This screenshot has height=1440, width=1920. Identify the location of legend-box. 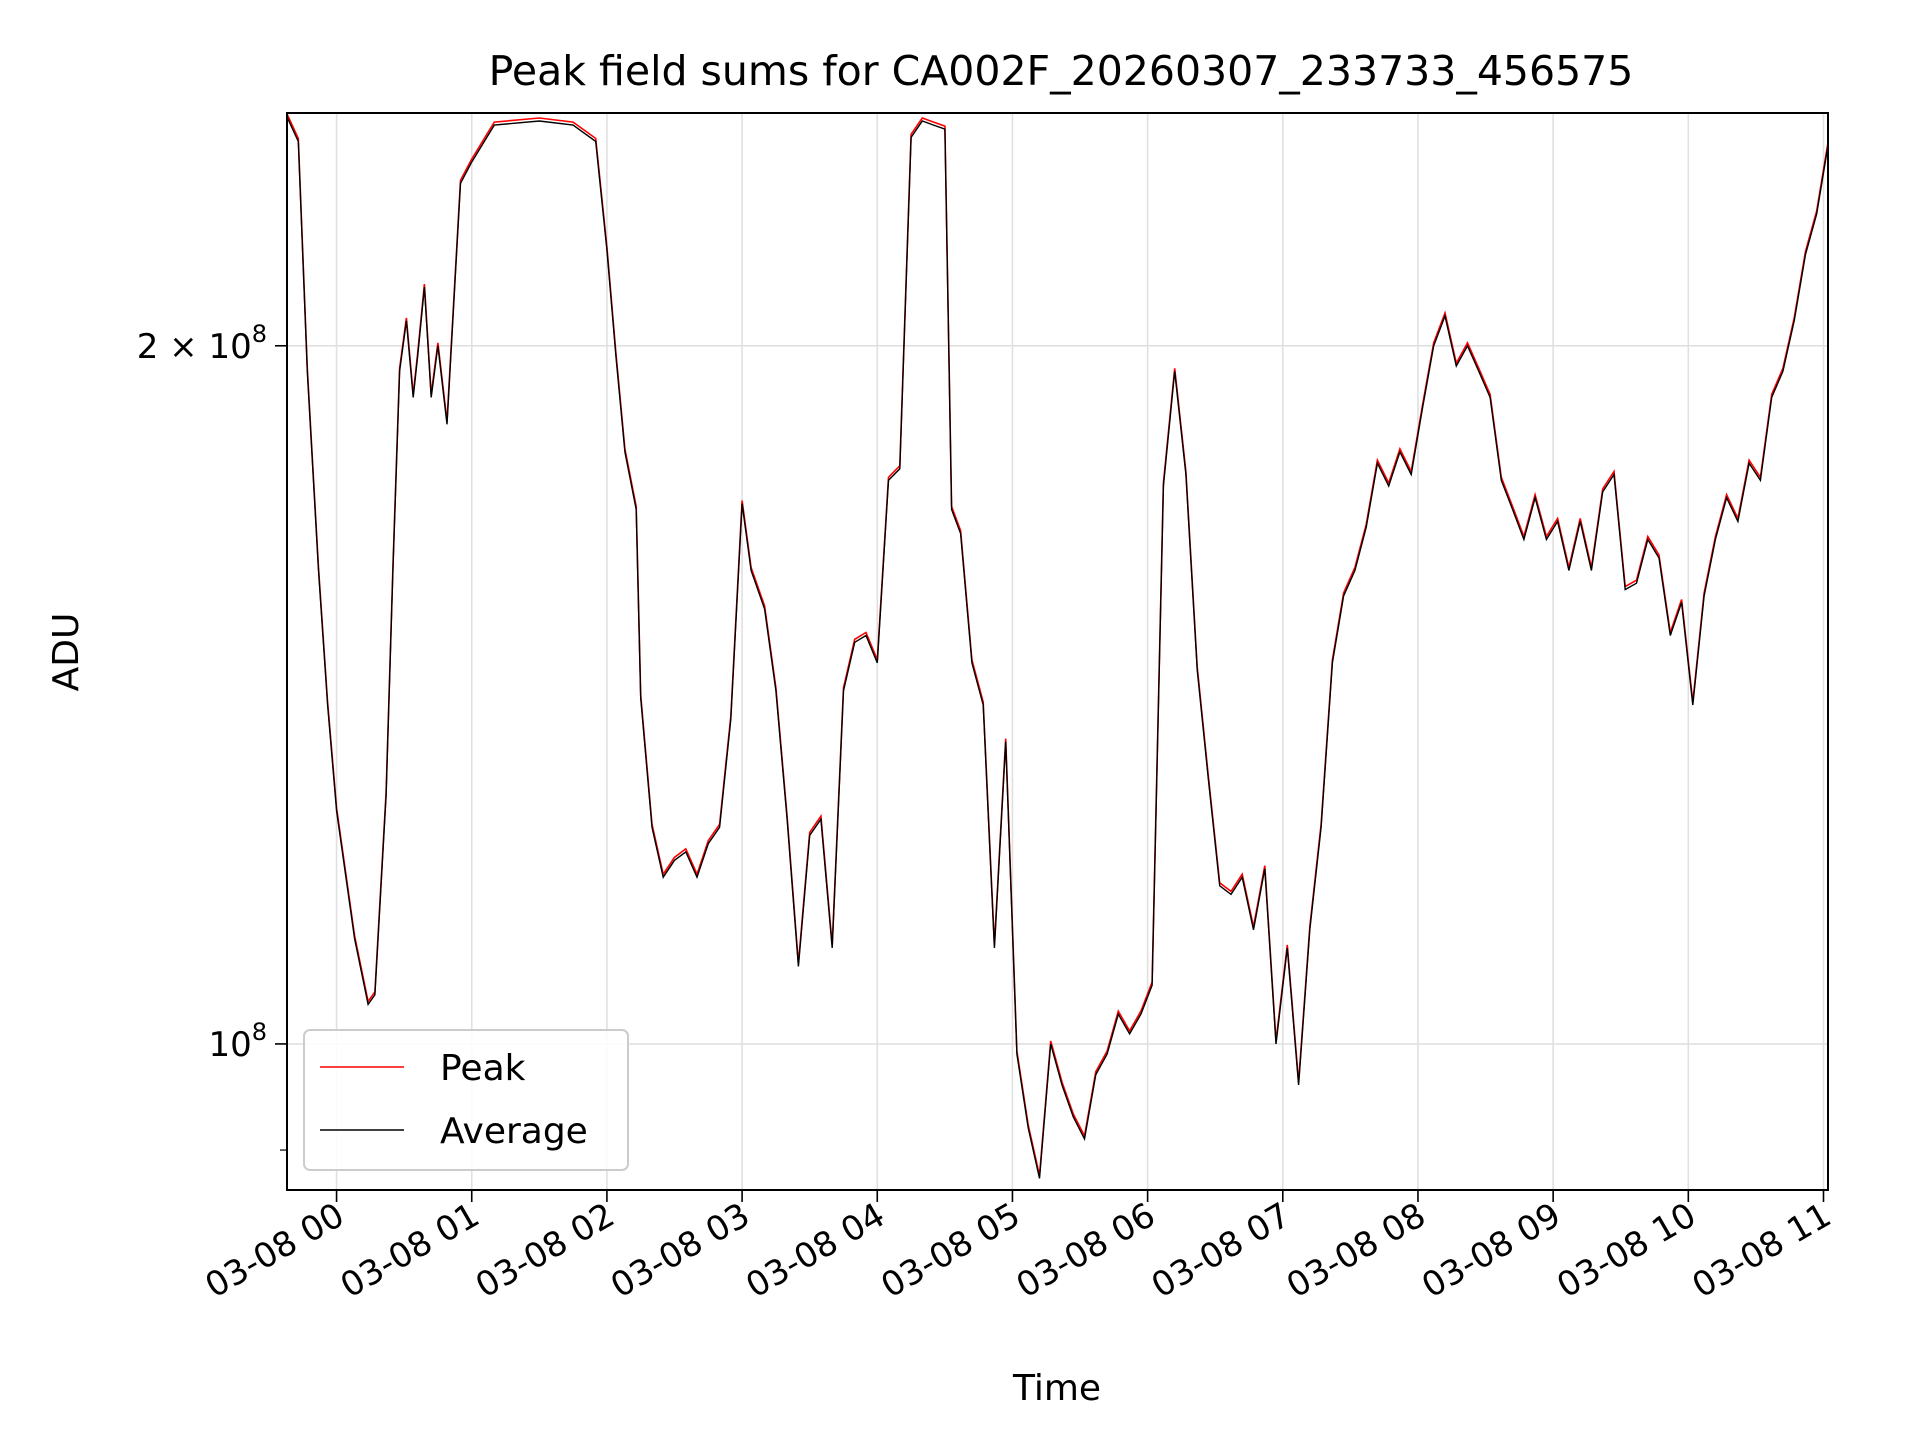
(466, 1100).